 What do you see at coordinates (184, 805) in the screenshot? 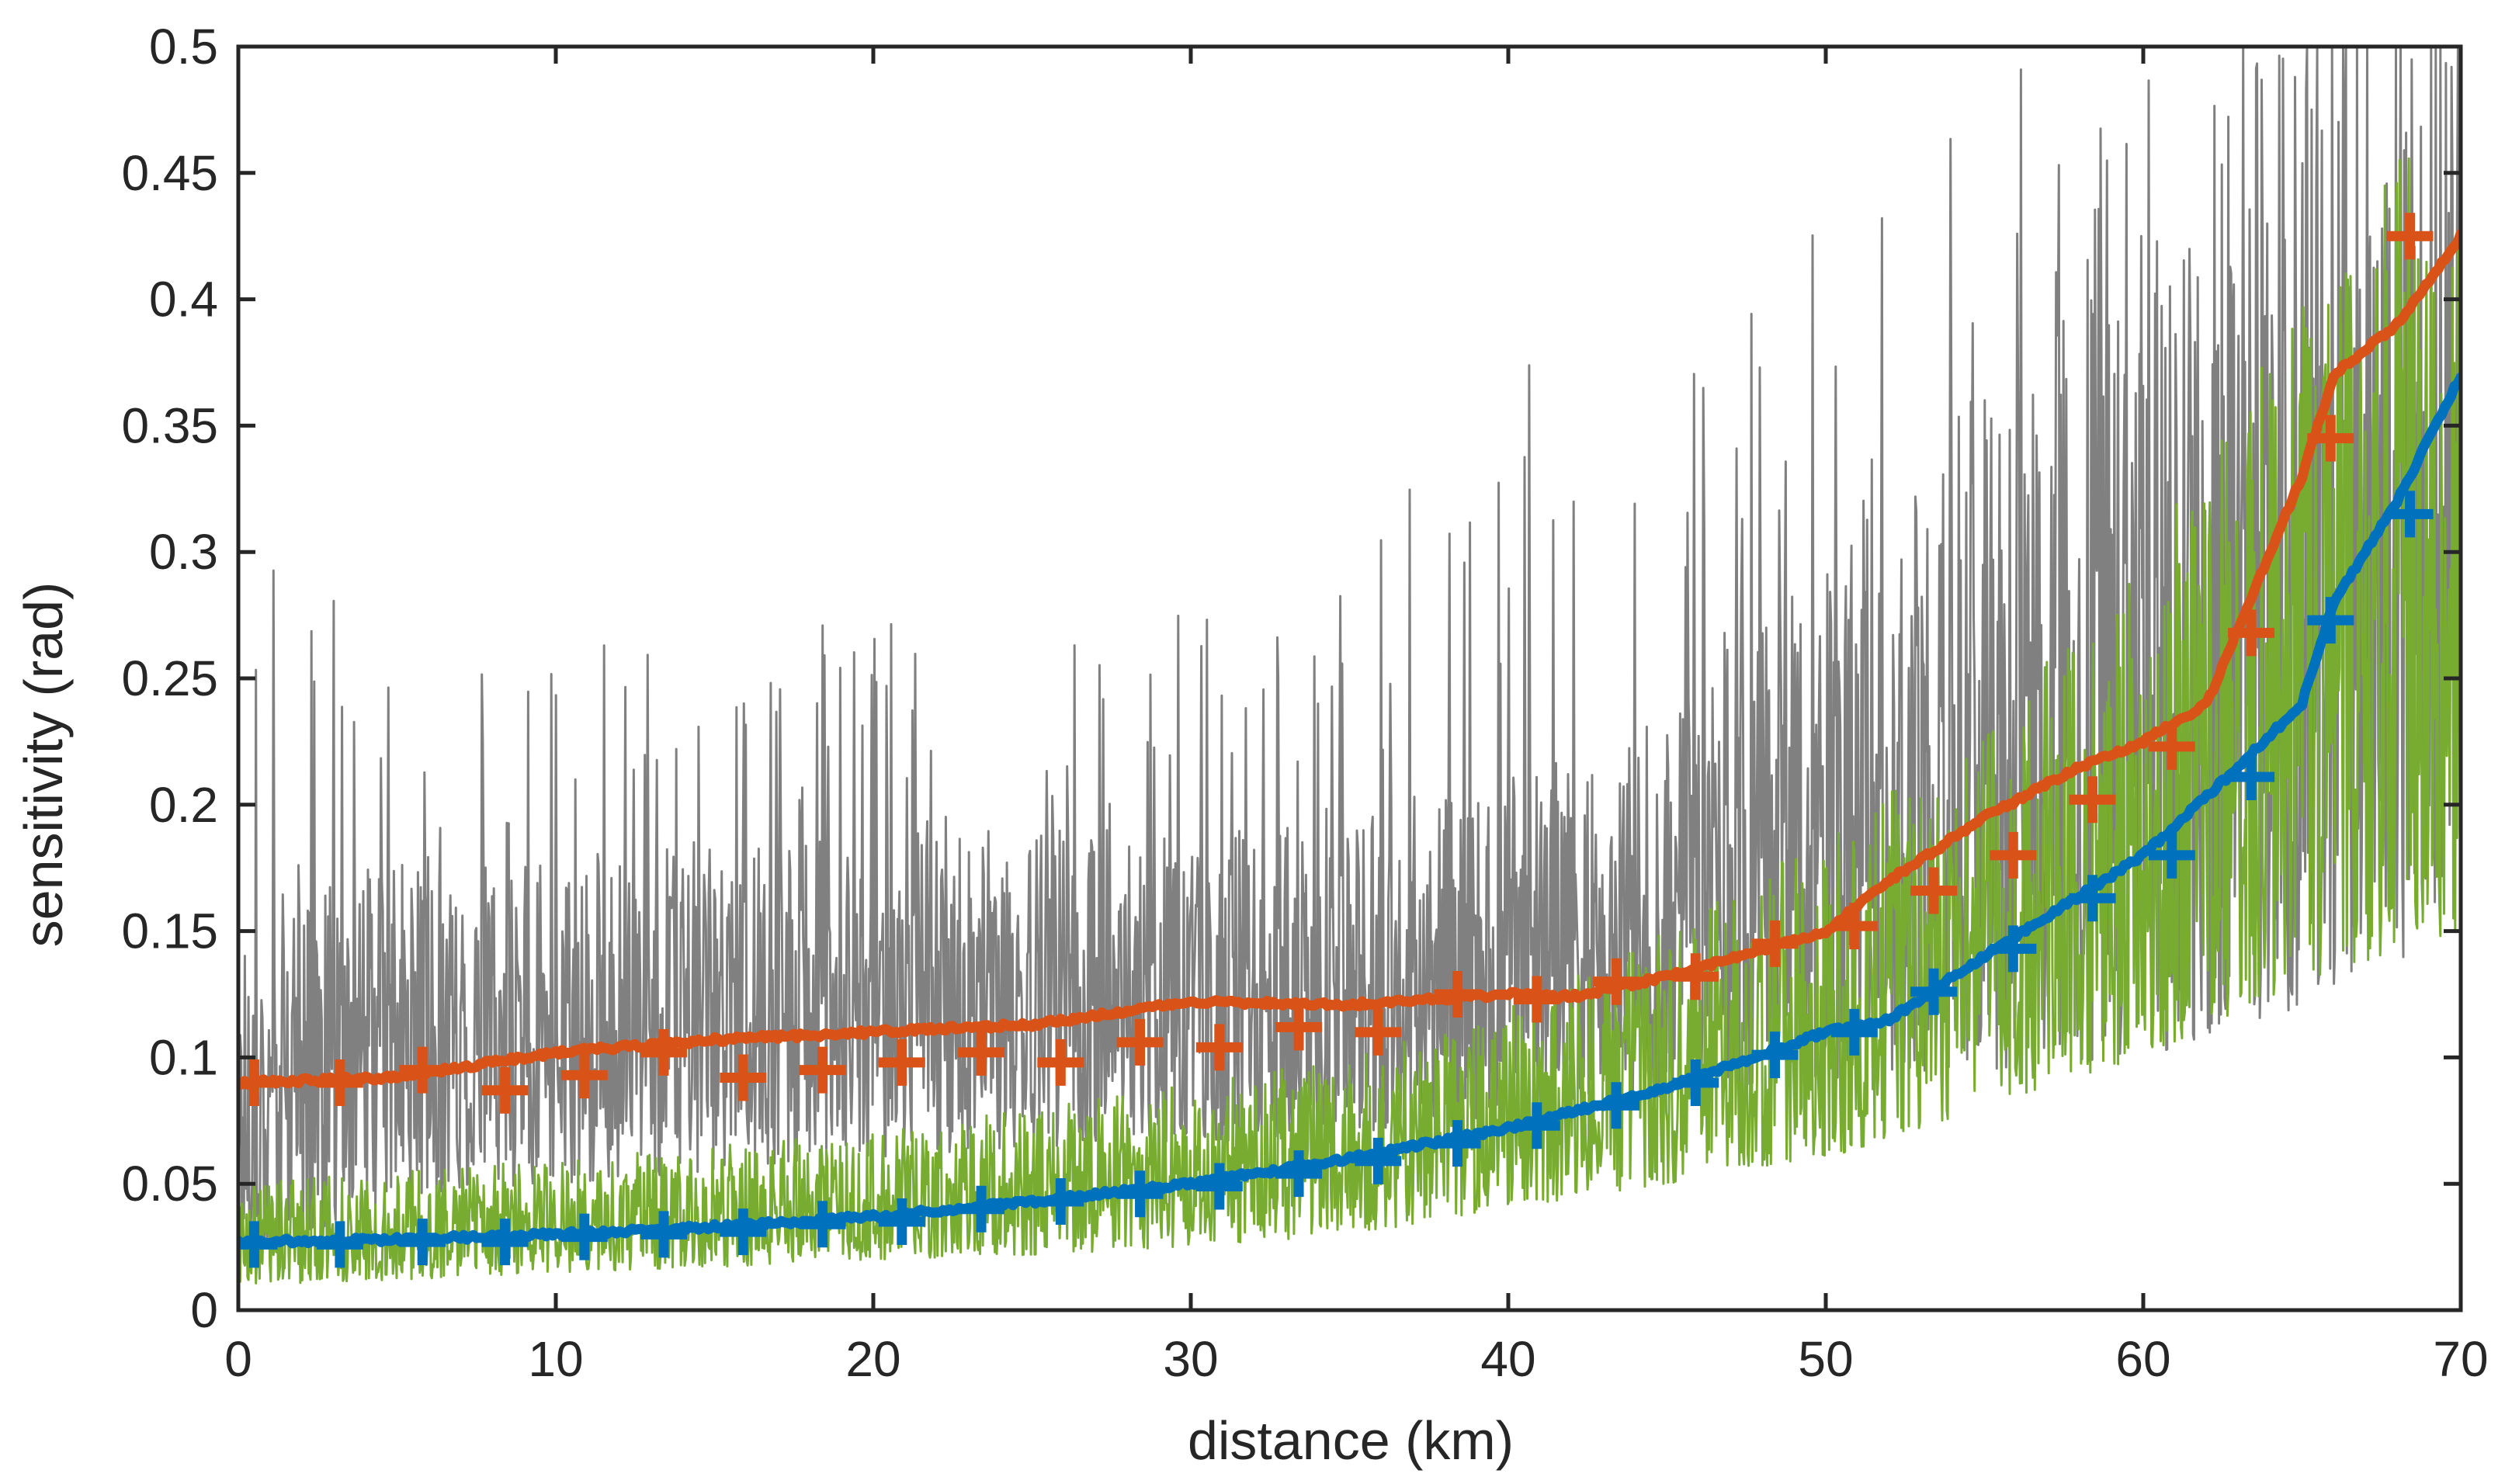
I see `y-tick-label-4: 0.2` at bounding box center [184, 805].